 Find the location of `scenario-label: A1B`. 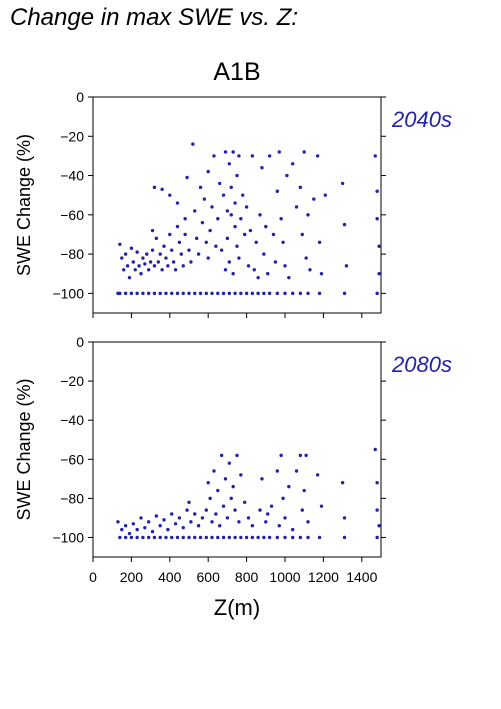

scenario-label: A1B is located at coordinates (236, 72).